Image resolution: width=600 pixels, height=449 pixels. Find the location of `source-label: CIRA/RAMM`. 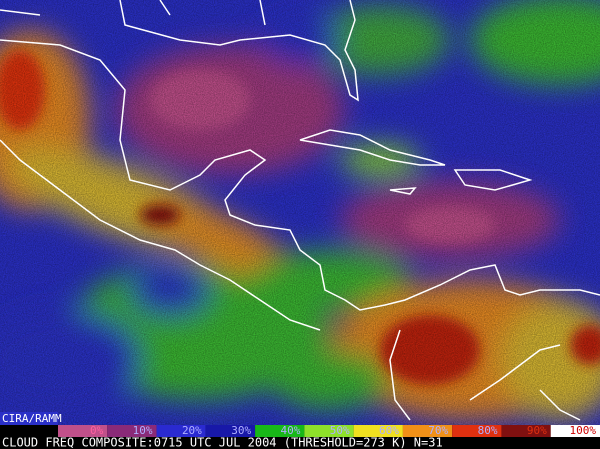

source-label: CIRA/RAMM is located at coordinates (32, 418).